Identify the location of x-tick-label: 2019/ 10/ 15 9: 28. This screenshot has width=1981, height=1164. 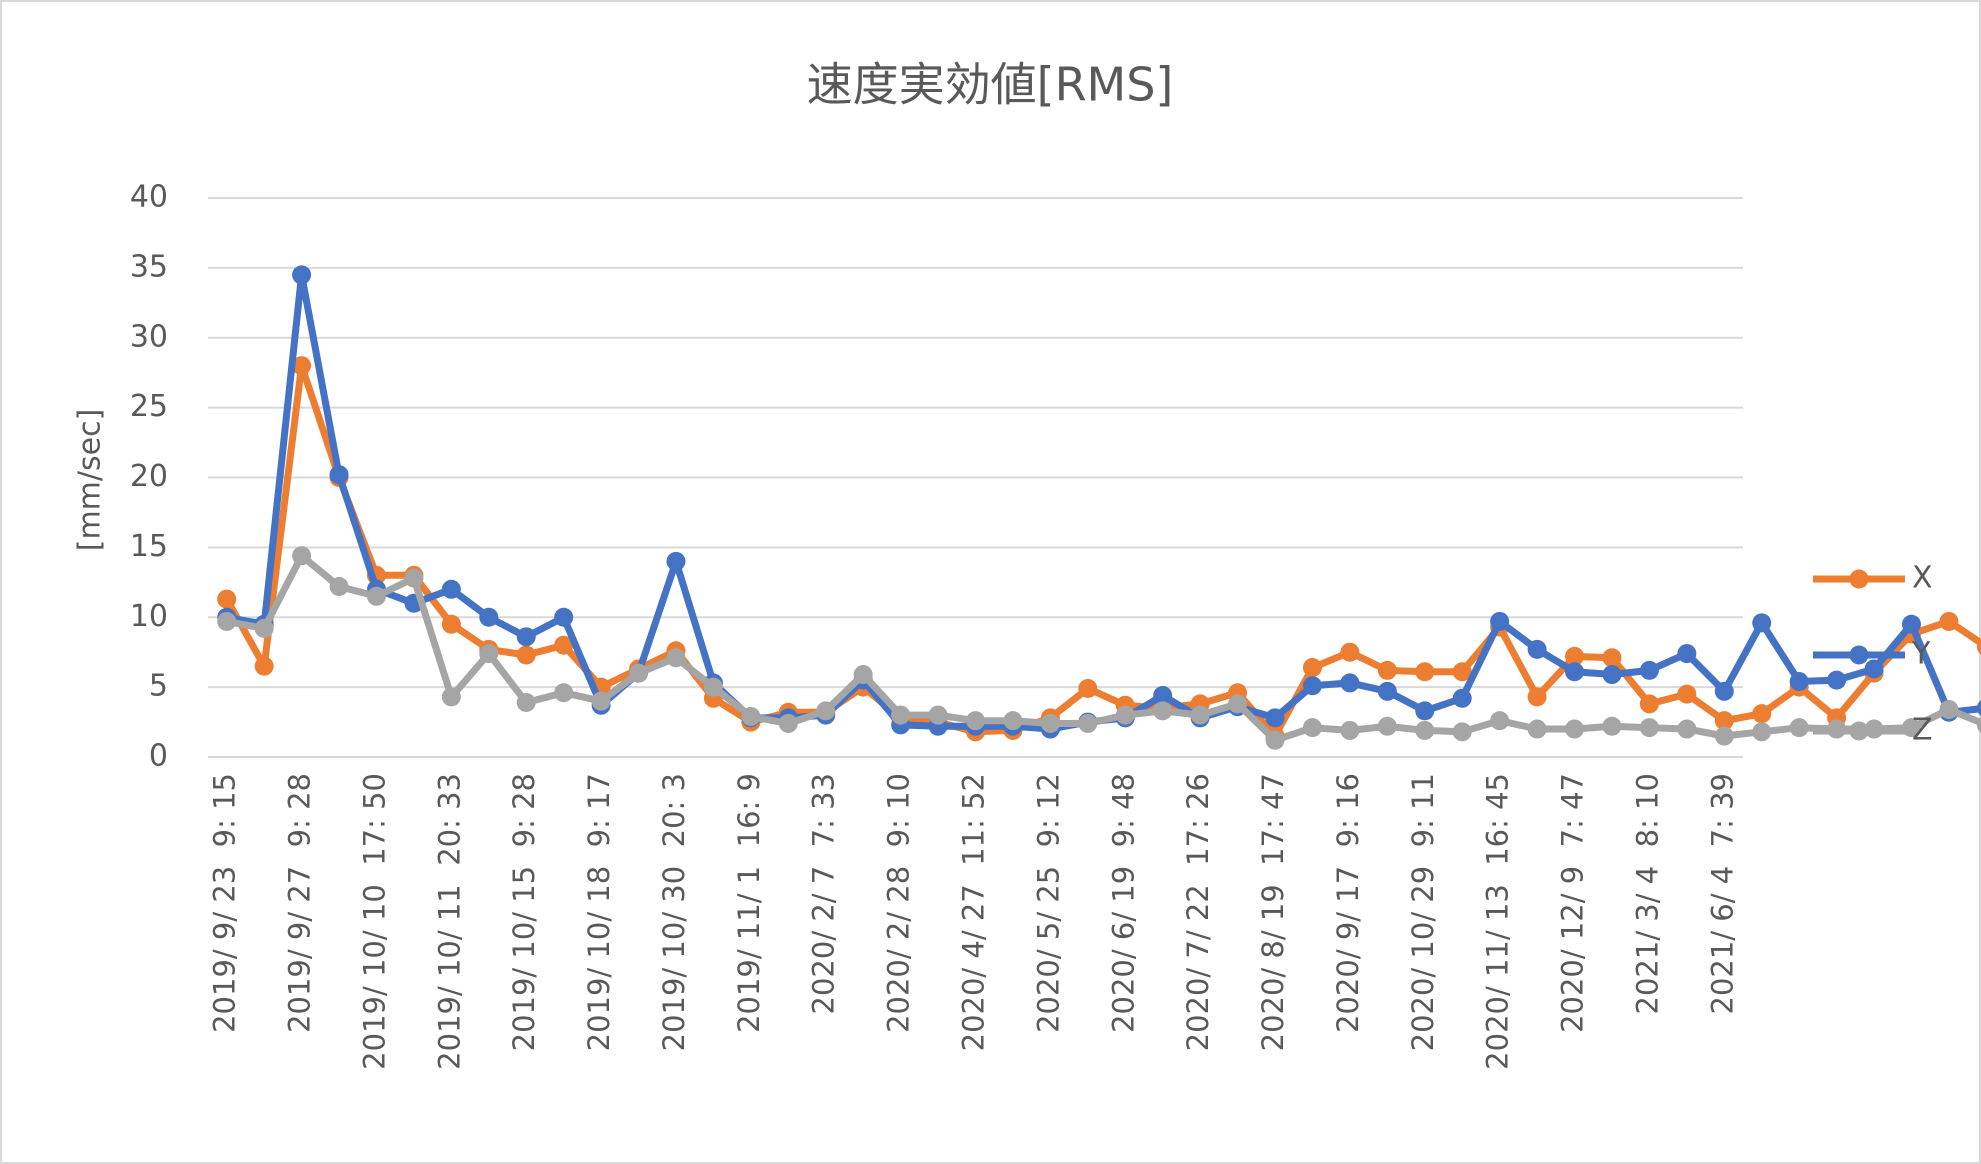
(524, 912).